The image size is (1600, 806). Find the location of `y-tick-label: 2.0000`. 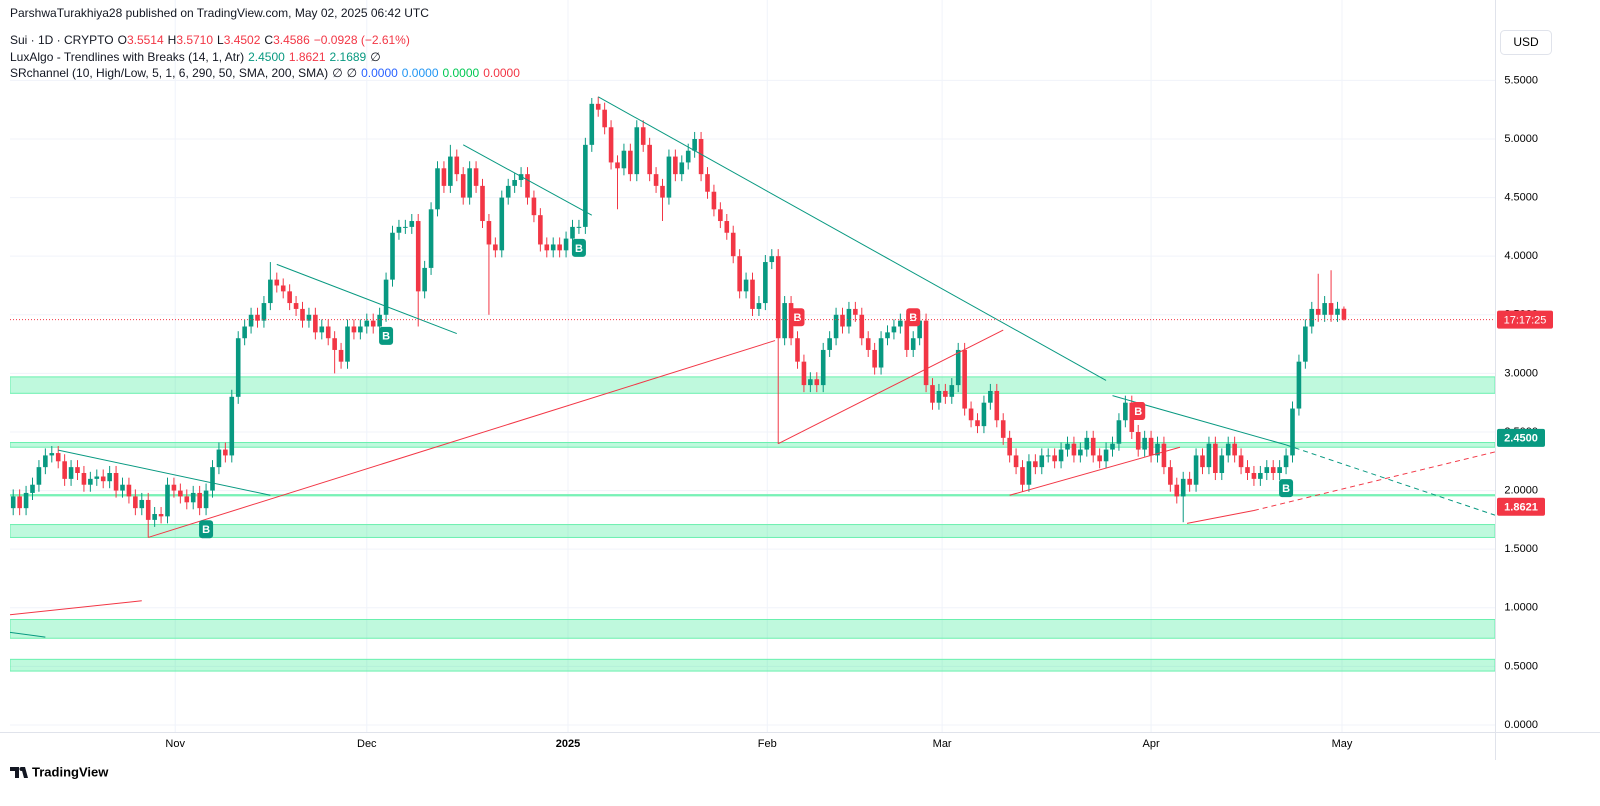

y-tick-label: 2.0000 is located at coordinates (1521, 490).